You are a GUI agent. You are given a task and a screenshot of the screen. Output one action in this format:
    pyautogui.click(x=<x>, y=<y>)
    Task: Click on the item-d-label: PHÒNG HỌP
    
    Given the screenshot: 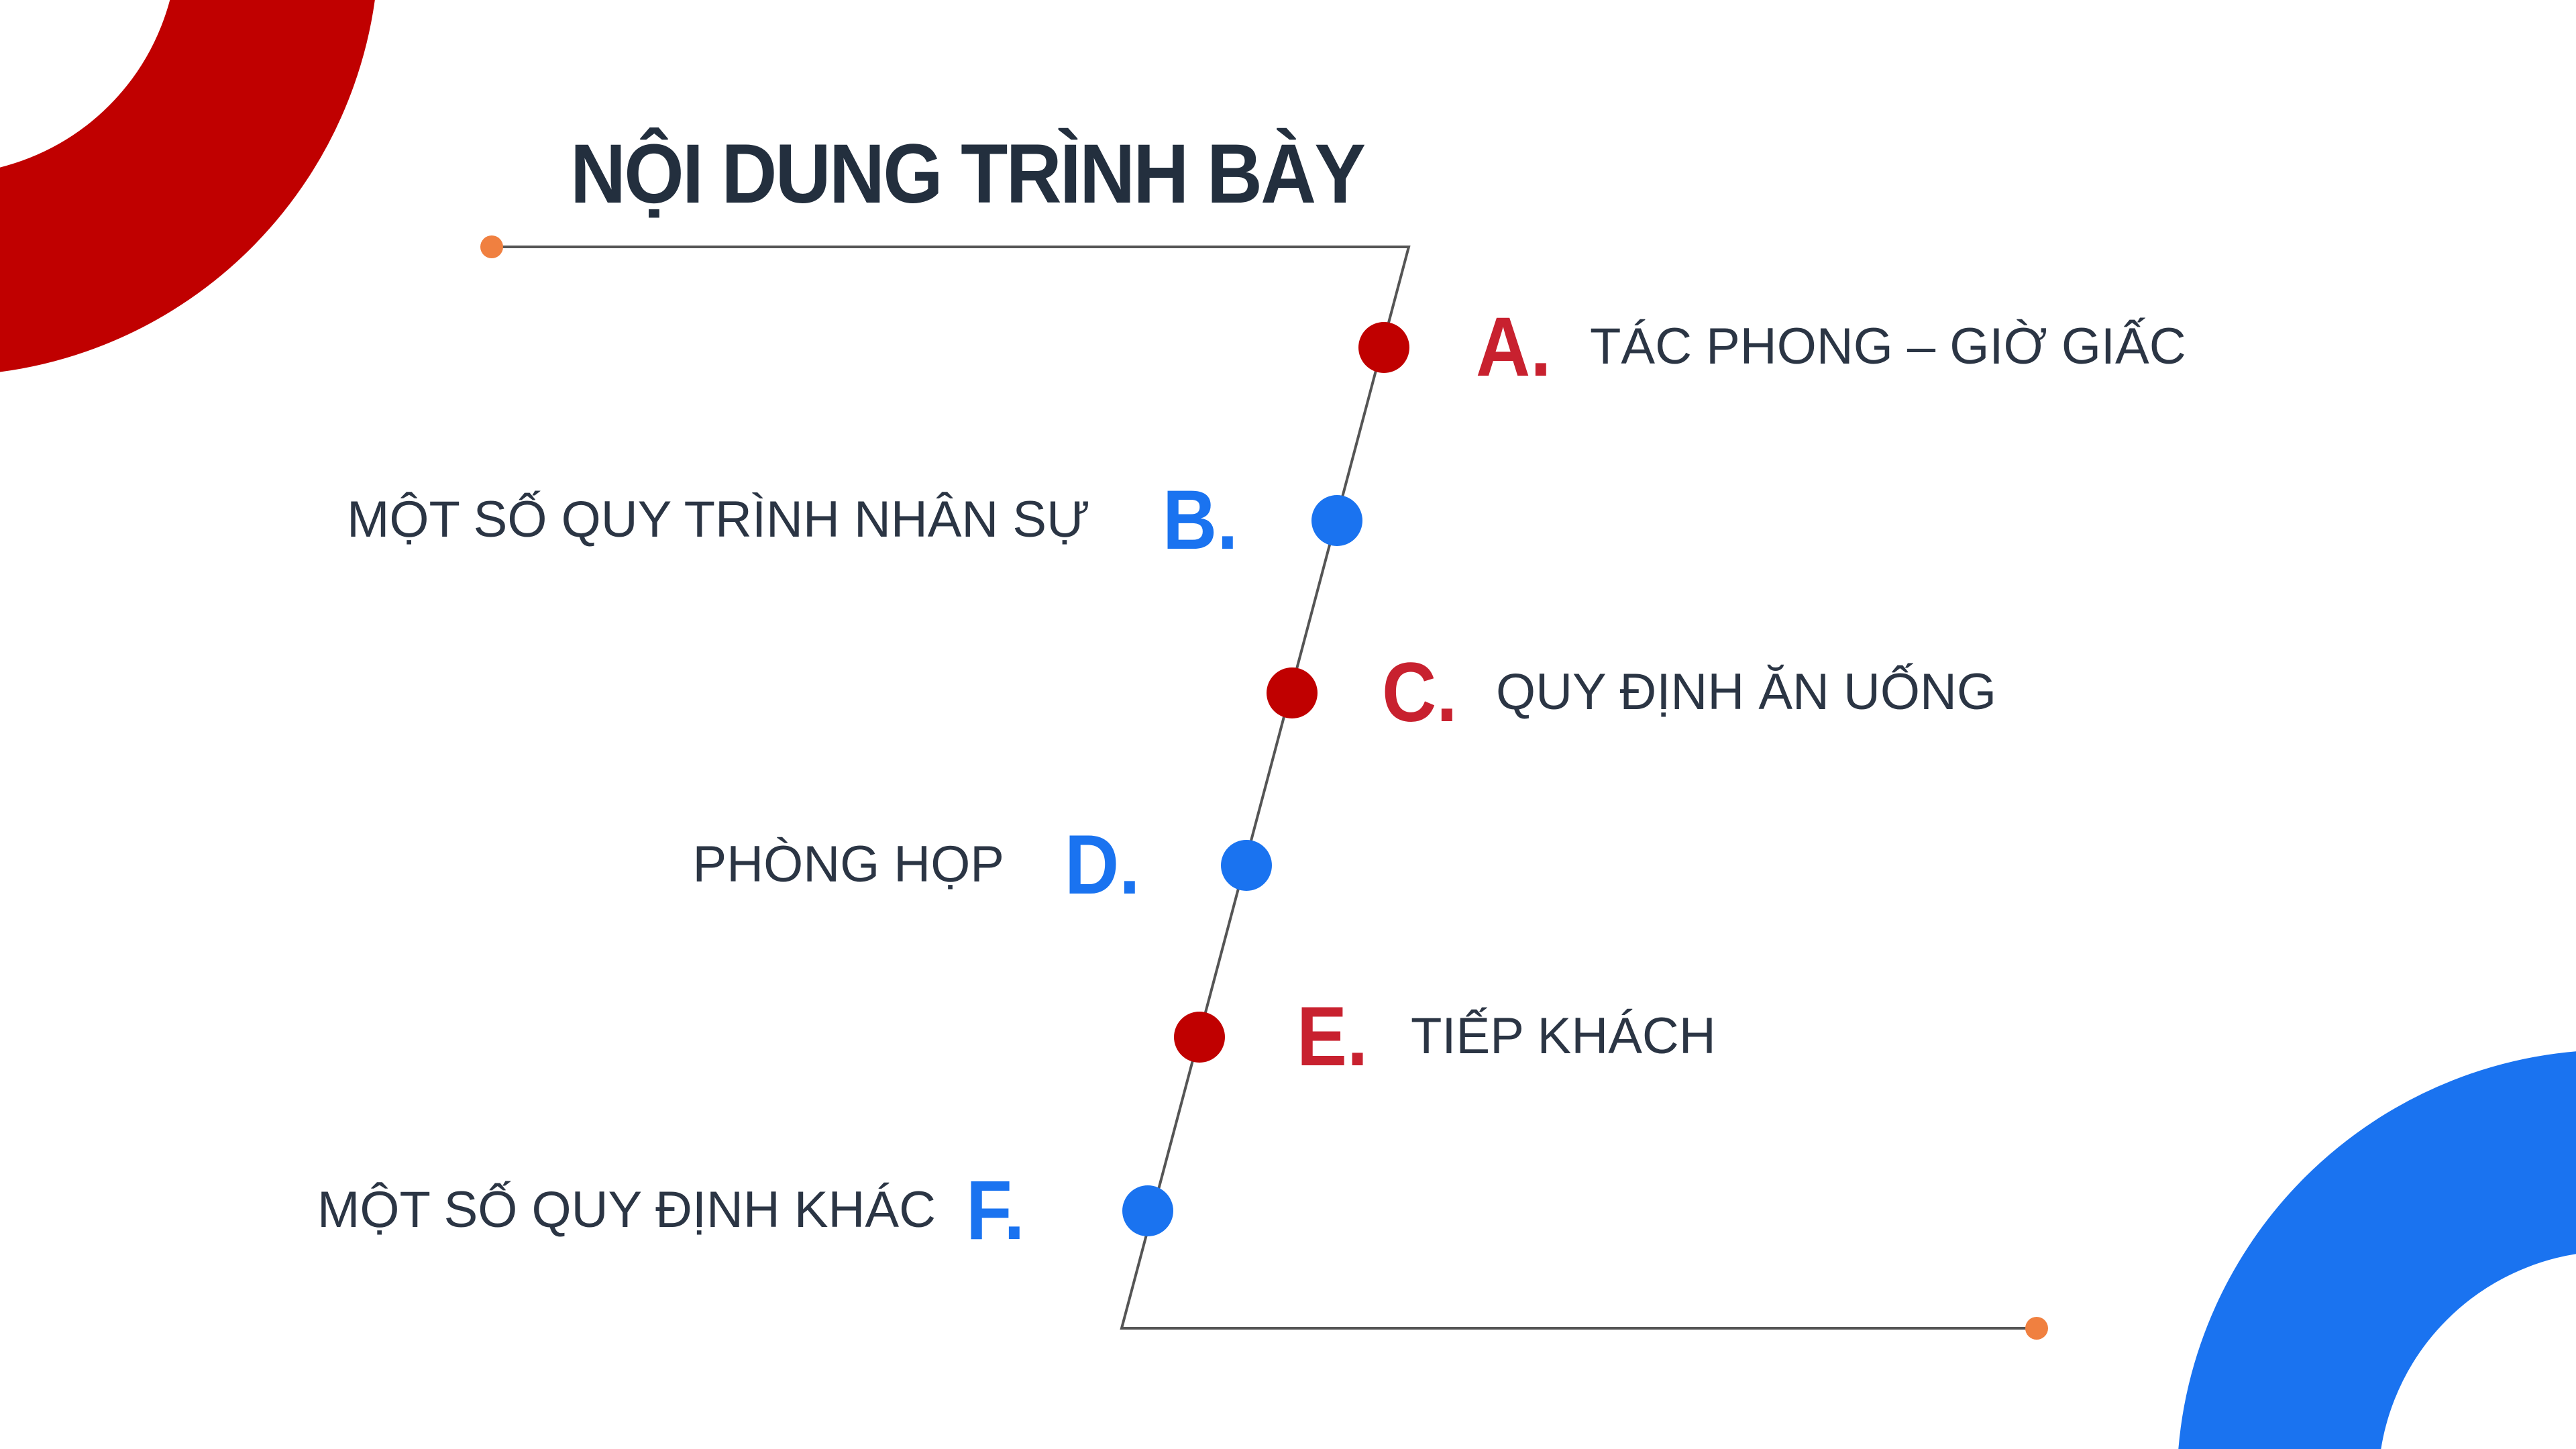 What is the action you would take?
    pyautogui.click(x=848, y=864)
    